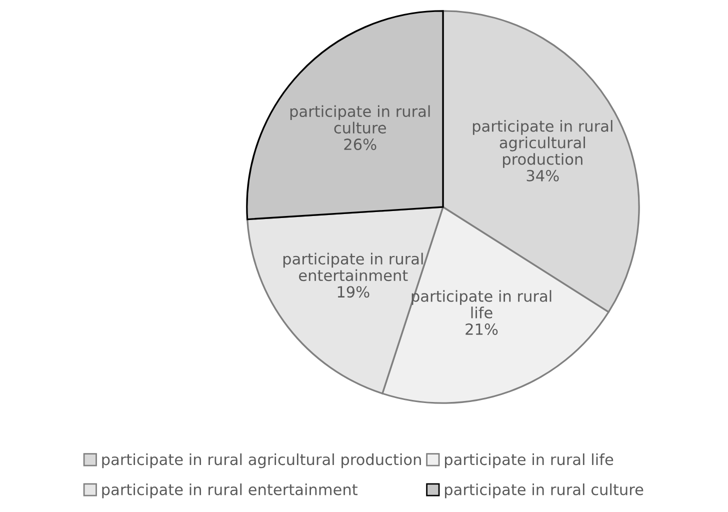 The width and height of the screenshot is (728, 512). I want to click on slice-label: participate in rural culture, so click(360, 119).